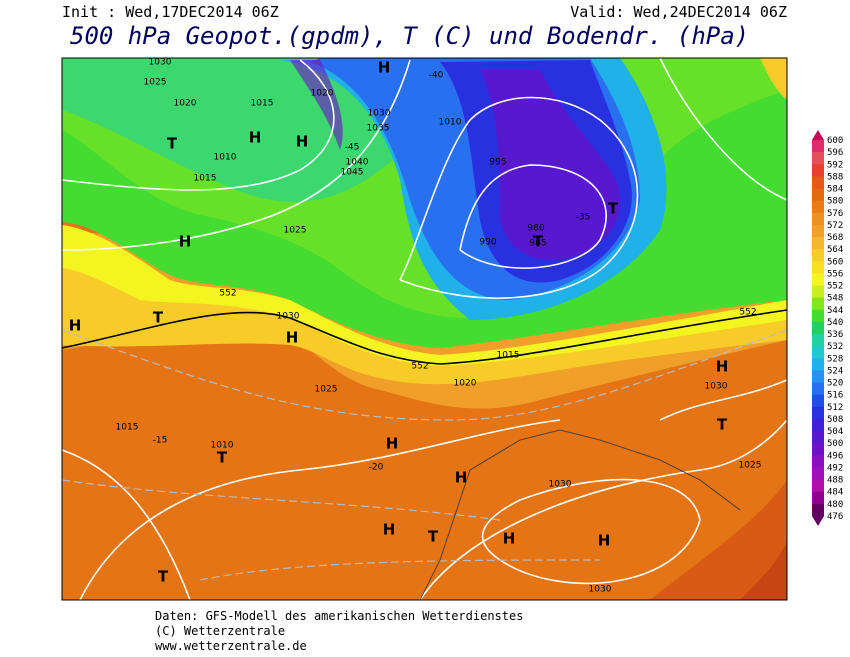 This screenshot has width=850, height=657. What do you see at coordinates (835, 444) in the screenshot?
I see `legend-label: 500` at bounding box center [835, 444].